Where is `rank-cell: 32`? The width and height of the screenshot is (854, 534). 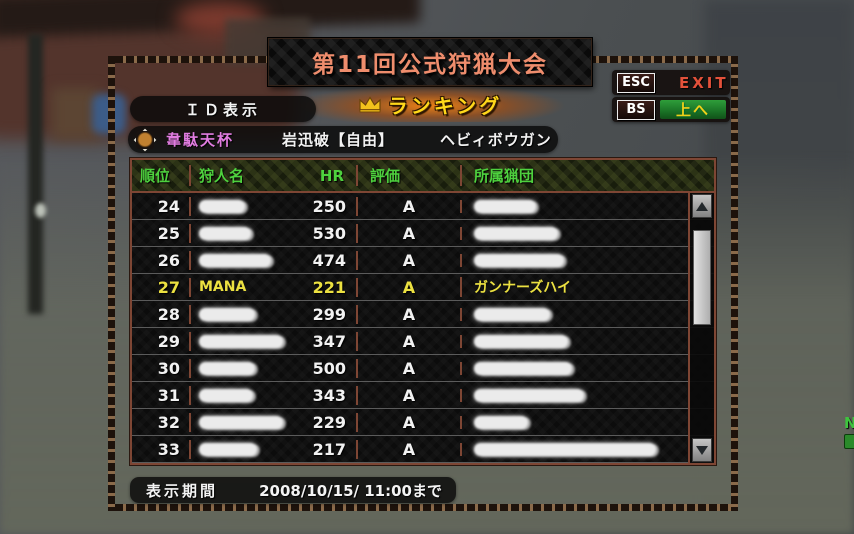 rank-cell: 32 is located at coordinates (168, 422).